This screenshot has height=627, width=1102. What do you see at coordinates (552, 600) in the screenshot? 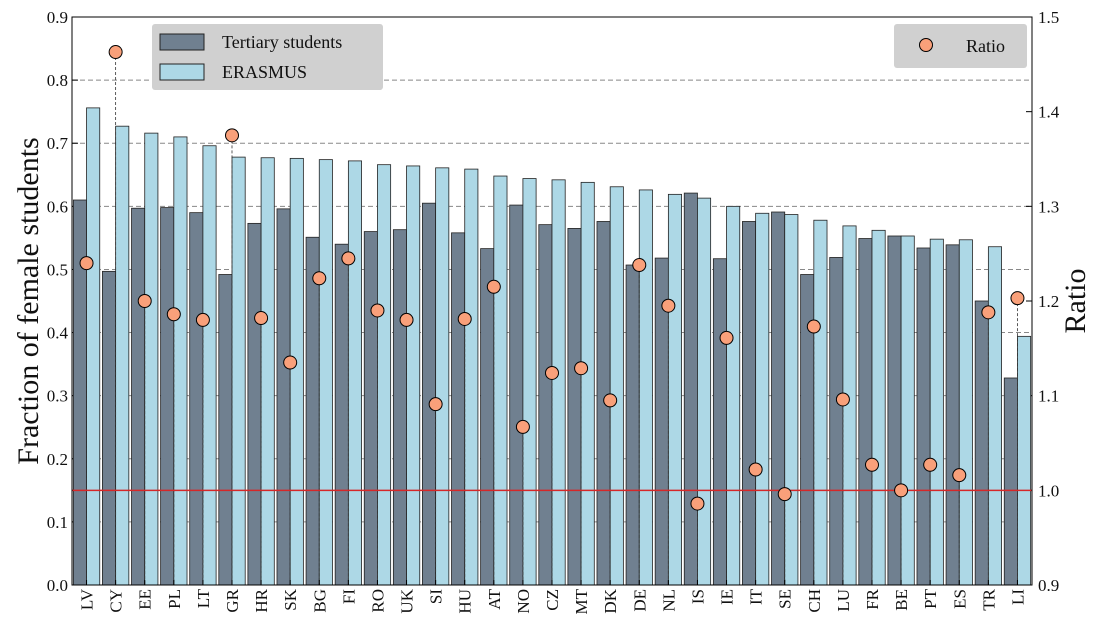
I see `x-tick-label: CZ` at bounding box center [552, 600].